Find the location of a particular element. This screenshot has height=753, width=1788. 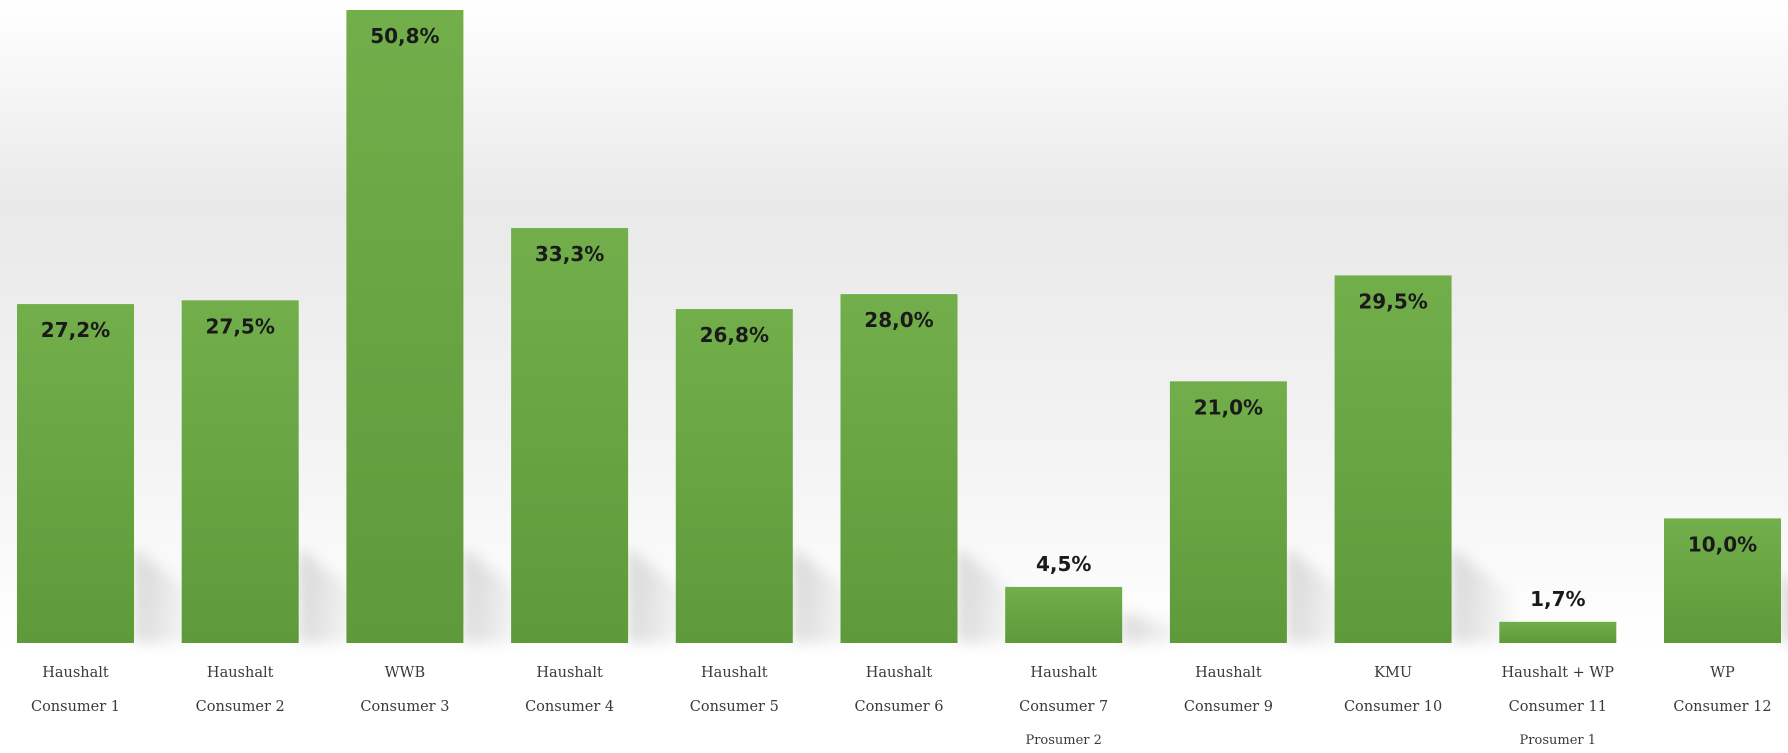

category-name-label: Consumer 12 is located at coordinates (1722, 707).